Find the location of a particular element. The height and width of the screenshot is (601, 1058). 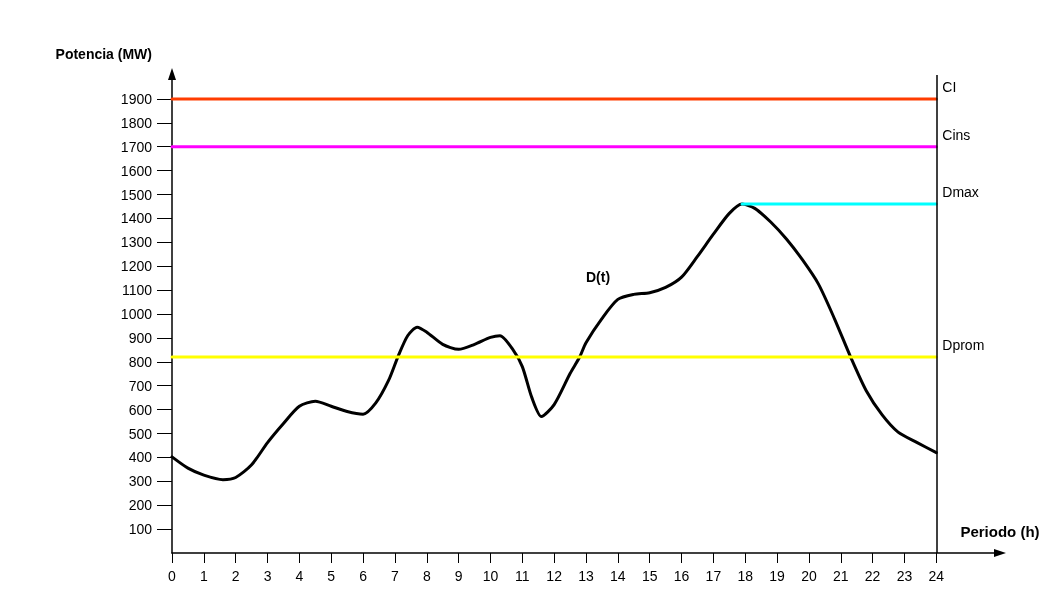

y-tick-label: 1900 is located at coordinates (136, 98).